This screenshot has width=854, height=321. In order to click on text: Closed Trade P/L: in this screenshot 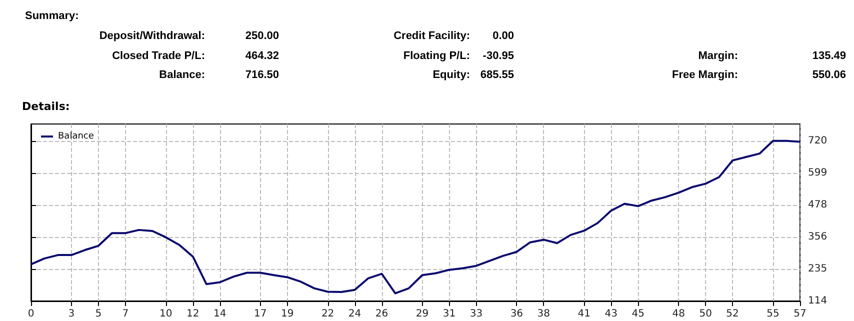, I will do `click(158, 56)`.